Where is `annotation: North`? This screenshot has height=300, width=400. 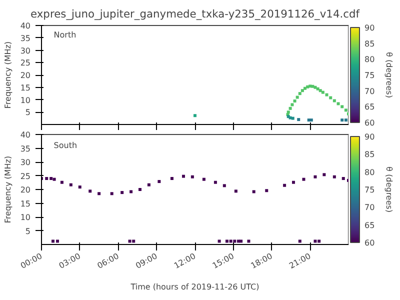 annotation: North is located at coordinates (65, 35).